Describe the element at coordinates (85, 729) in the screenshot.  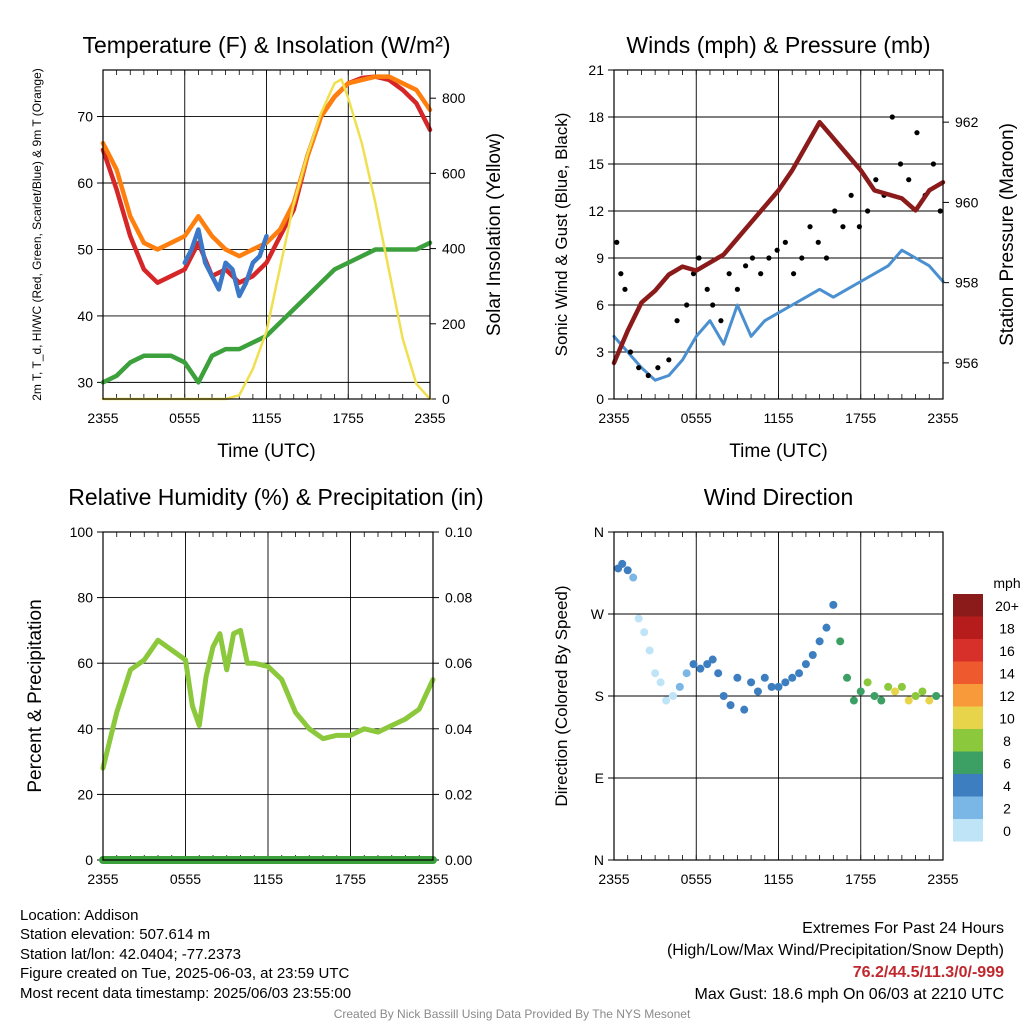
I see `rh-ytick-label: 40` at that location.